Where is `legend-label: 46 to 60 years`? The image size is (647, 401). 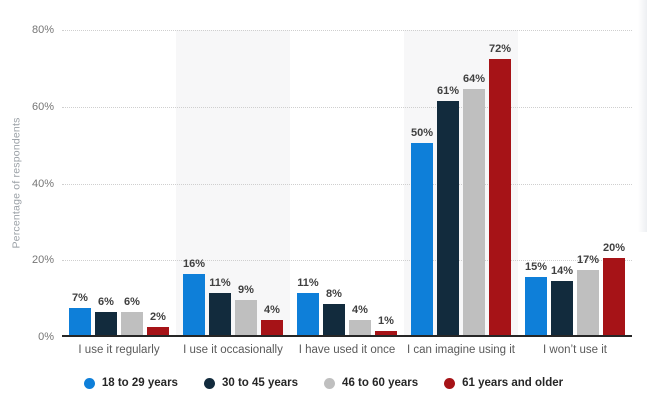 legend-label: 46 to 60 years is located at coordinates (380, 383).